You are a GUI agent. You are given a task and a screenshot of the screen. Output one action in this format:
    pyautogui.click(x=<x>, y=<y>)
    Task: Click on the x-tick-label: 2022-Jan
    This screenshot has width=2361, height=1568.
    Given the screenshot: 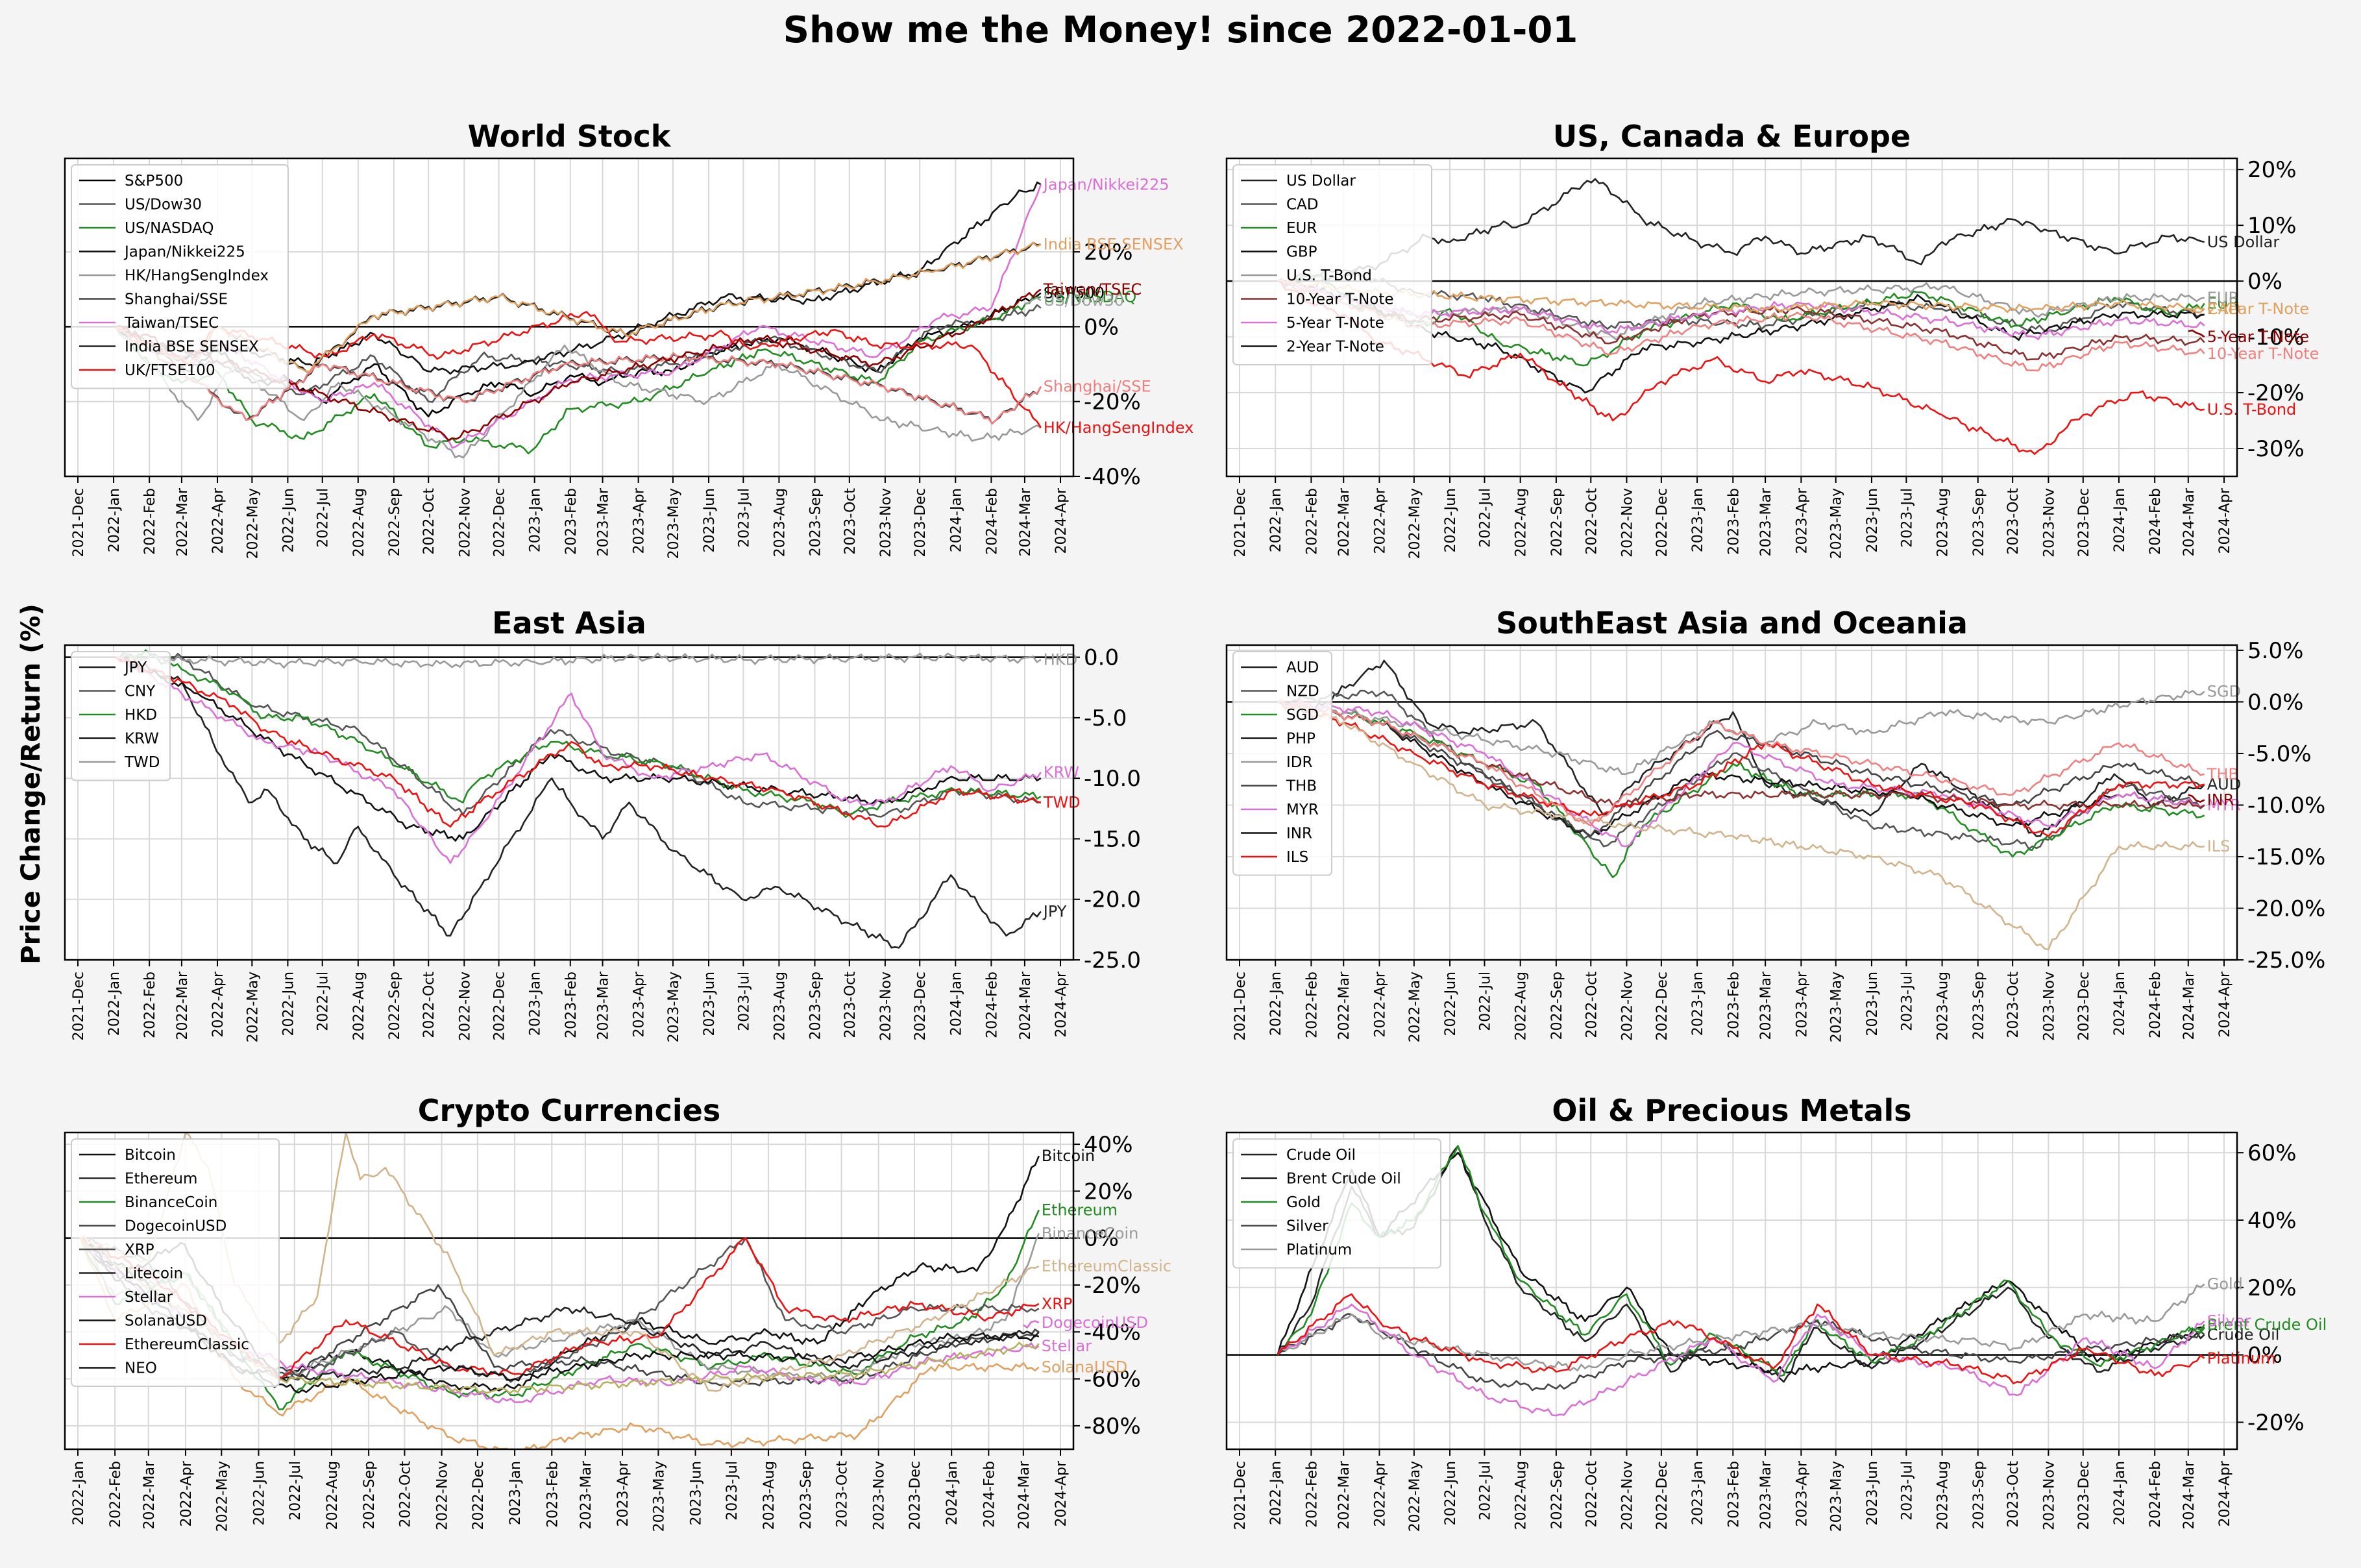 What is the action you would take?
    pyautogui.click(x=114, y=1004)
    